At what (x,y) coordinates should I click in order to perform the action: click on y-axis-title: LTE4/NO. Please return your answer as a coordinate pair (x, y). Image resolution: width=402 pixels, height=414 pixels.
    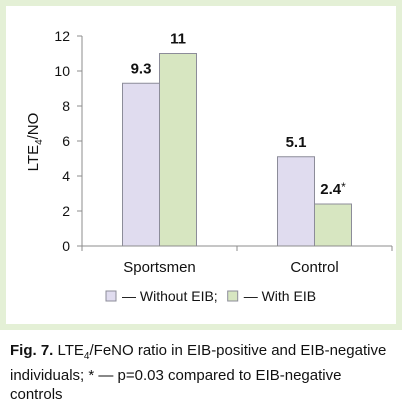
    Looking at the image, I should click on (35, 142).